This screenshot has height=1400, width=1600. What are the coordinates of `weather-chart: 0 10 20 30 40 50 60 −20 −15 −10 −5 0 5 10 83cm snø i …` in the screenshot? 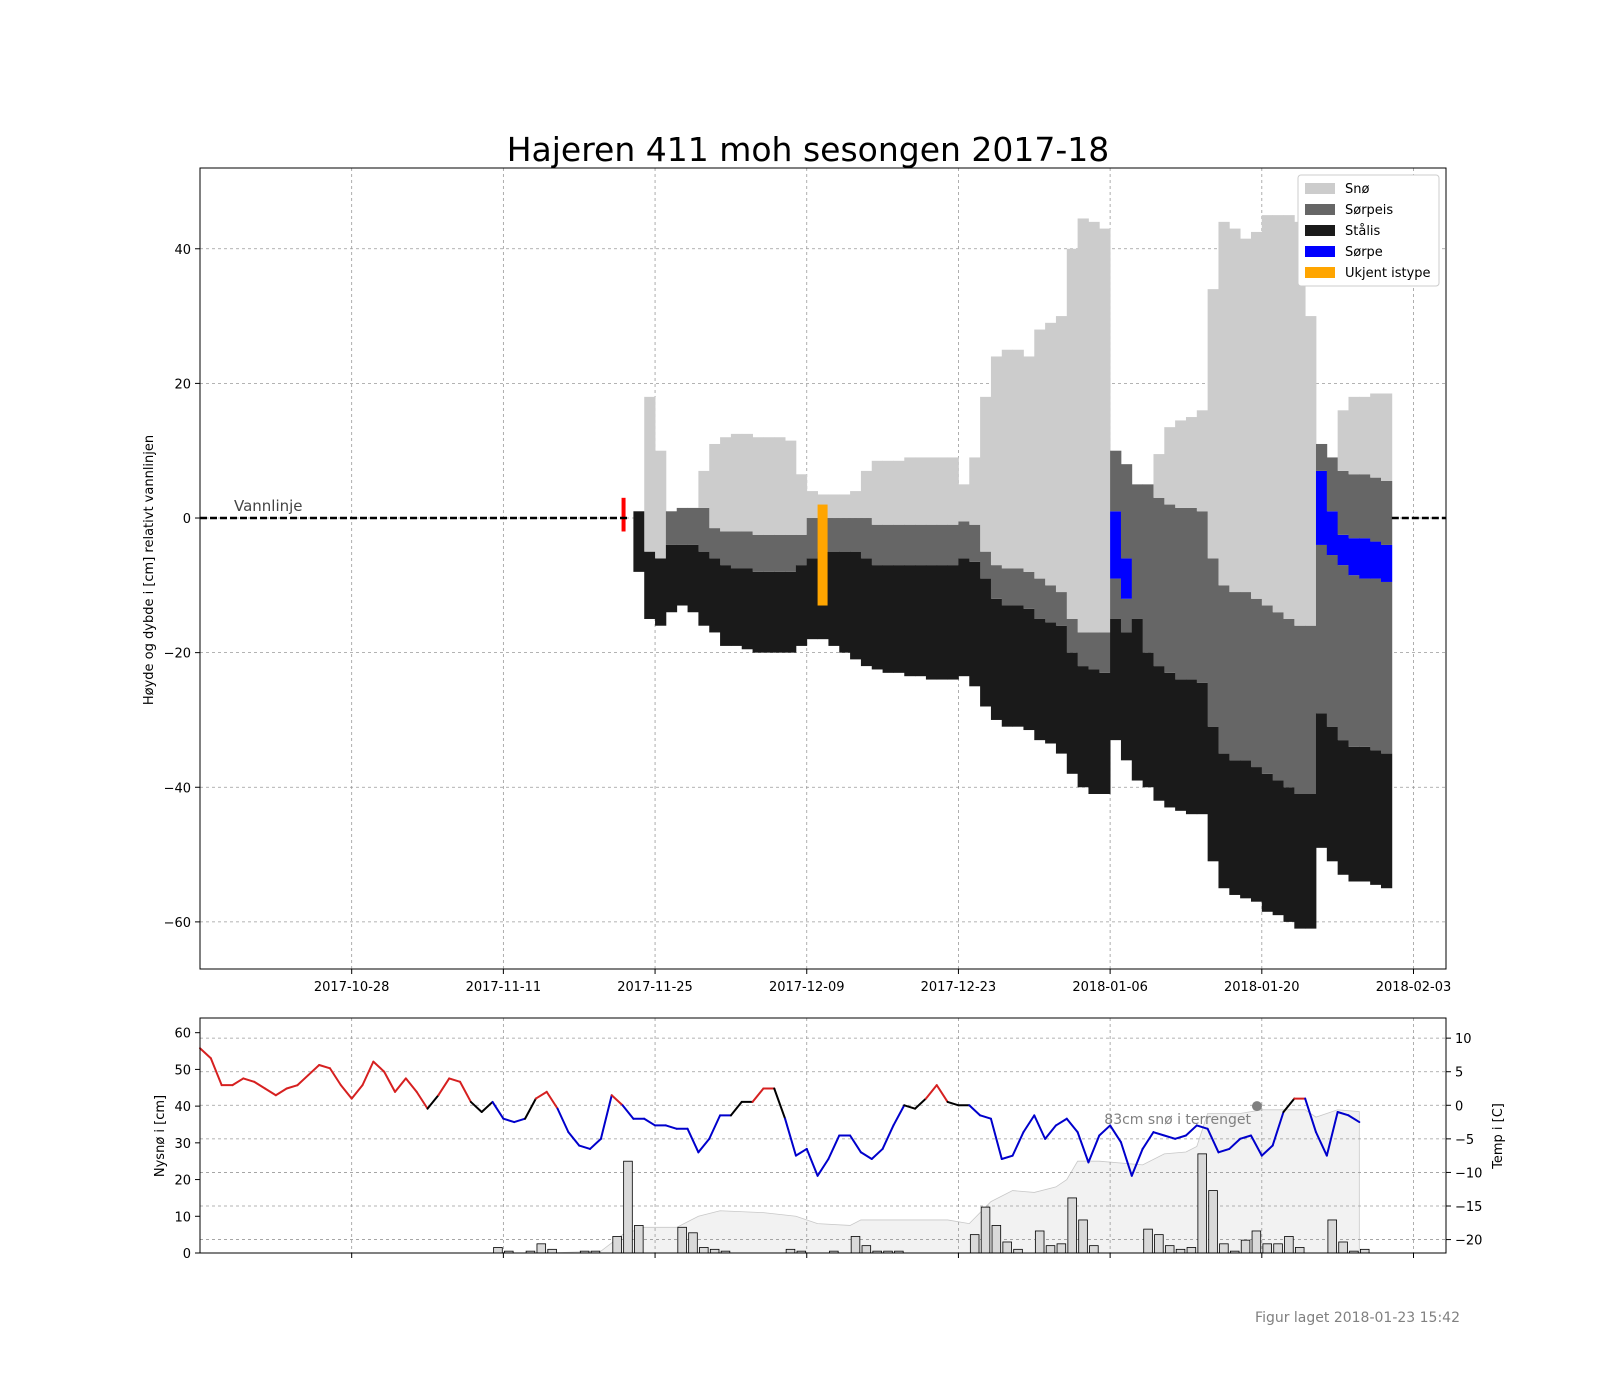 It's located at (829, 1139).